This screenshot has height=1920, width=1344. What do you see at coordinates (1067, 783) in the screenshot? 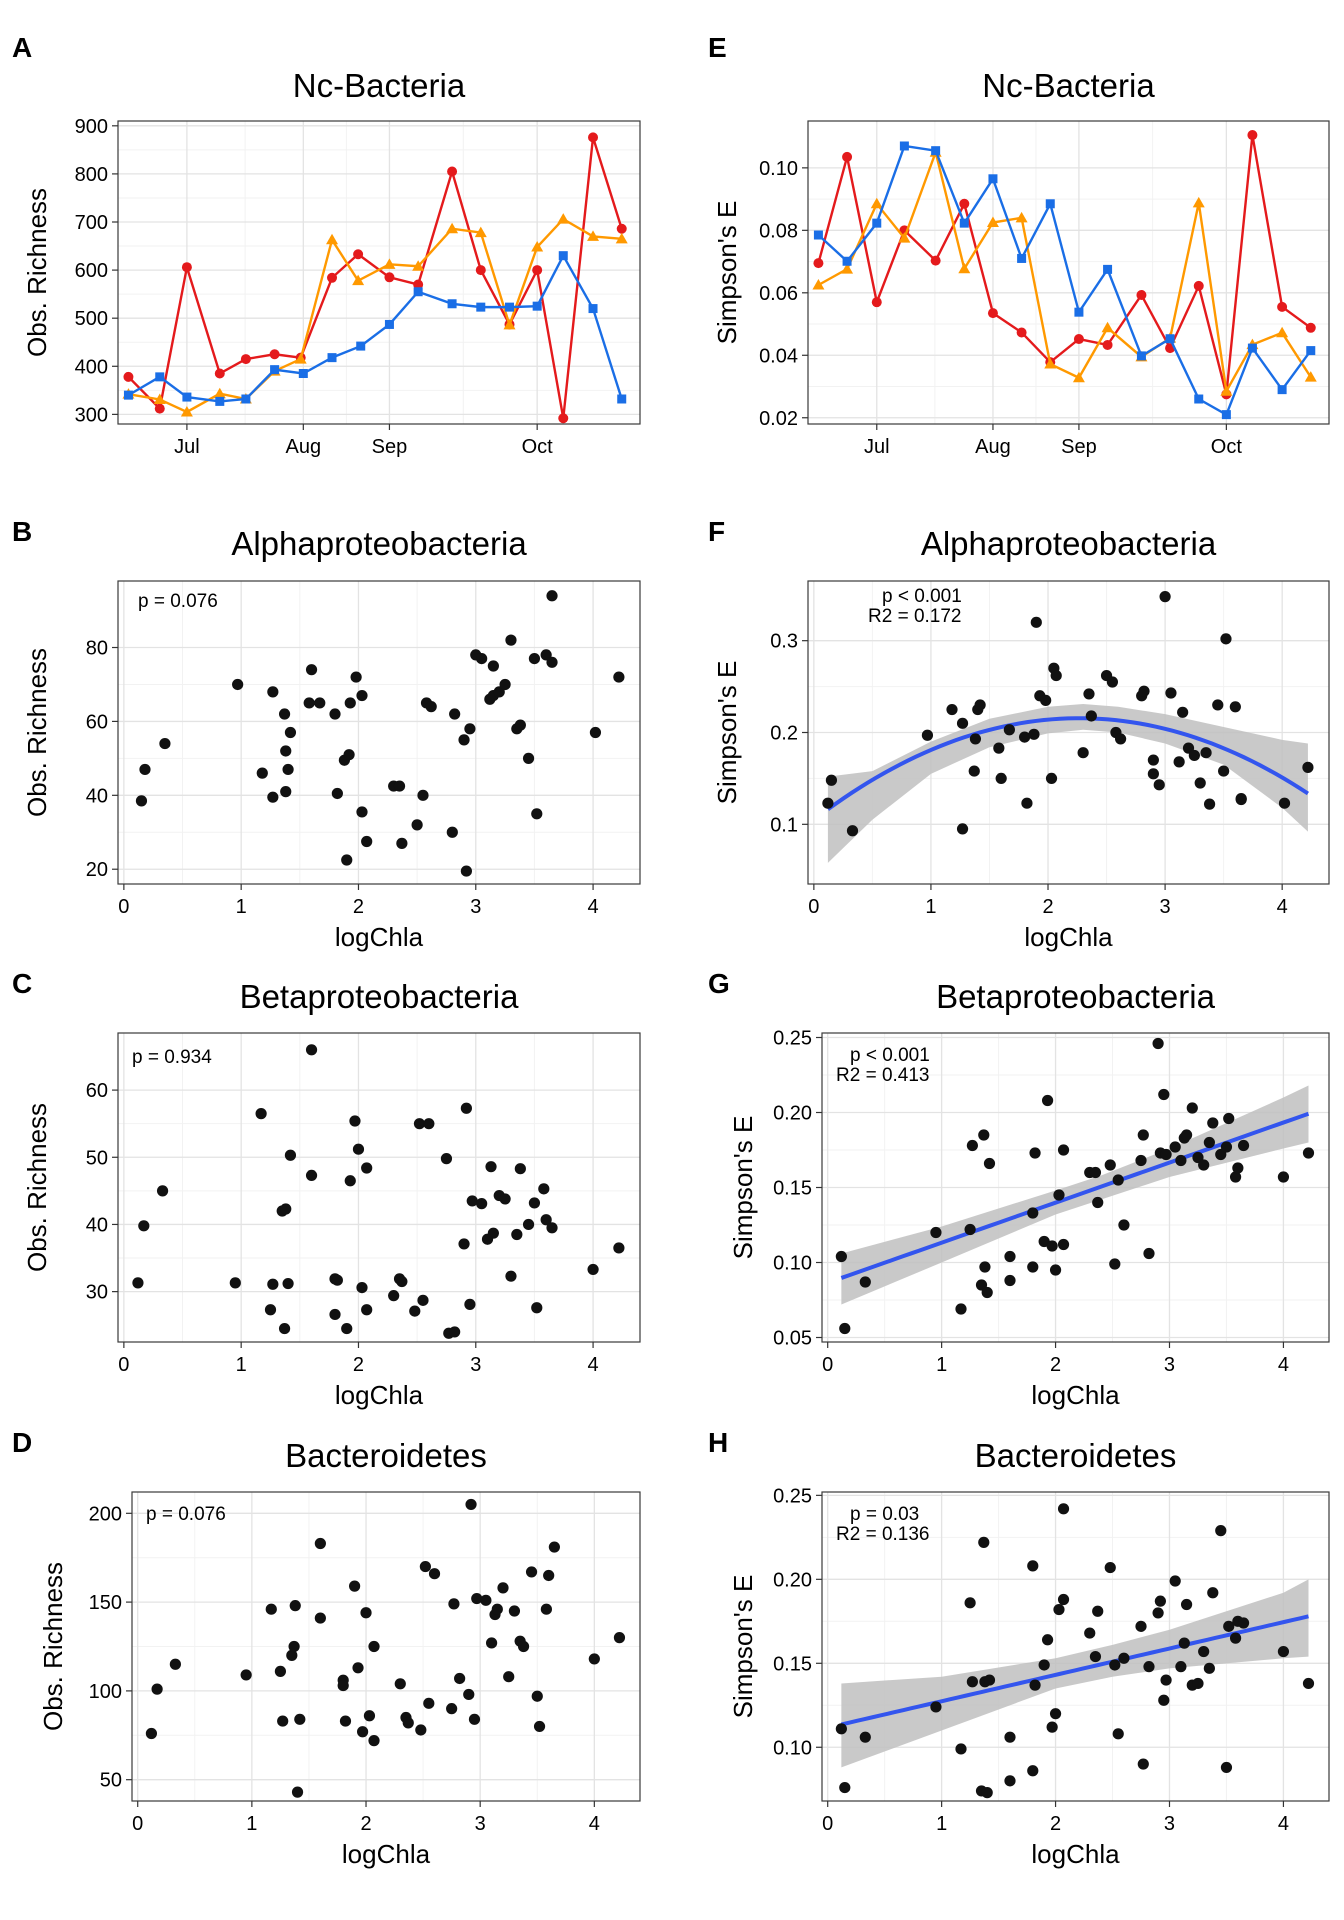
I see `confidence-band` at bounding box center [1067, 783].